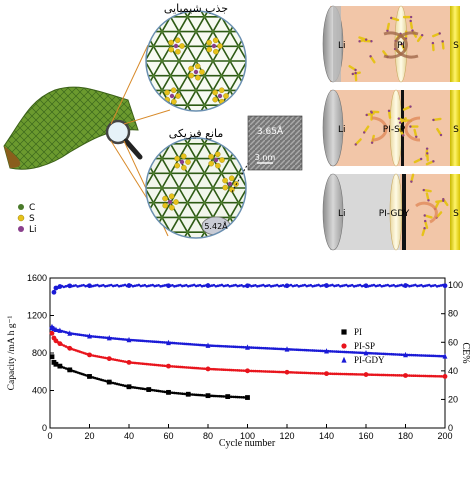 The height and width of the screenshot is (480, 470). I want to click on y-tick-label: 400, so click(39, 391).